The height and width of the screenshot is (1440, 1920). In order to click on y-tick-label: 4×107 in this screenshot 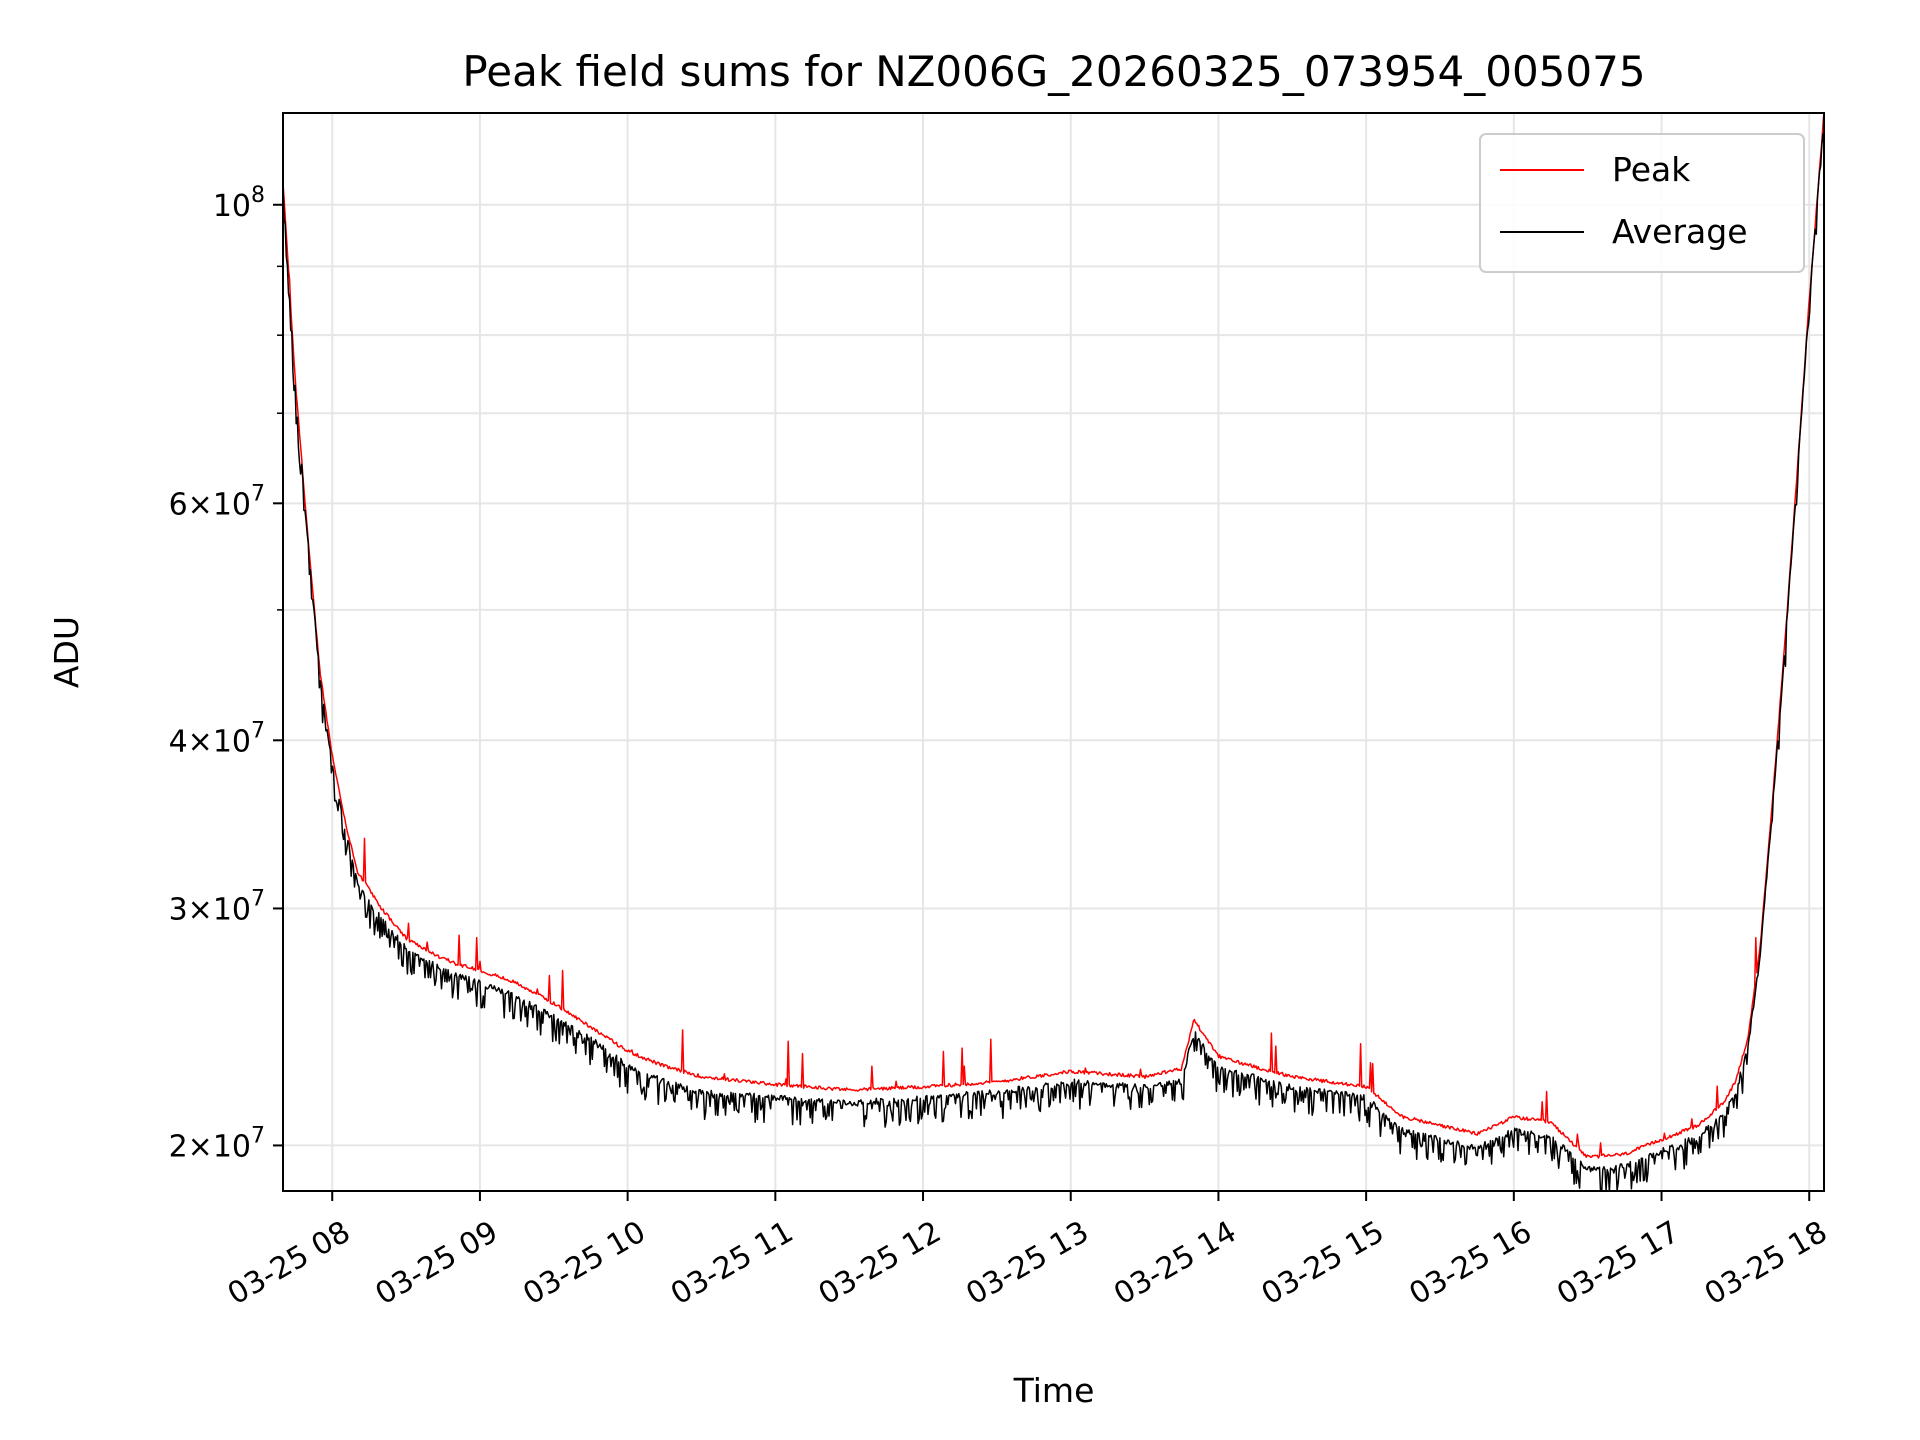, I will do `click(217, 738)`.